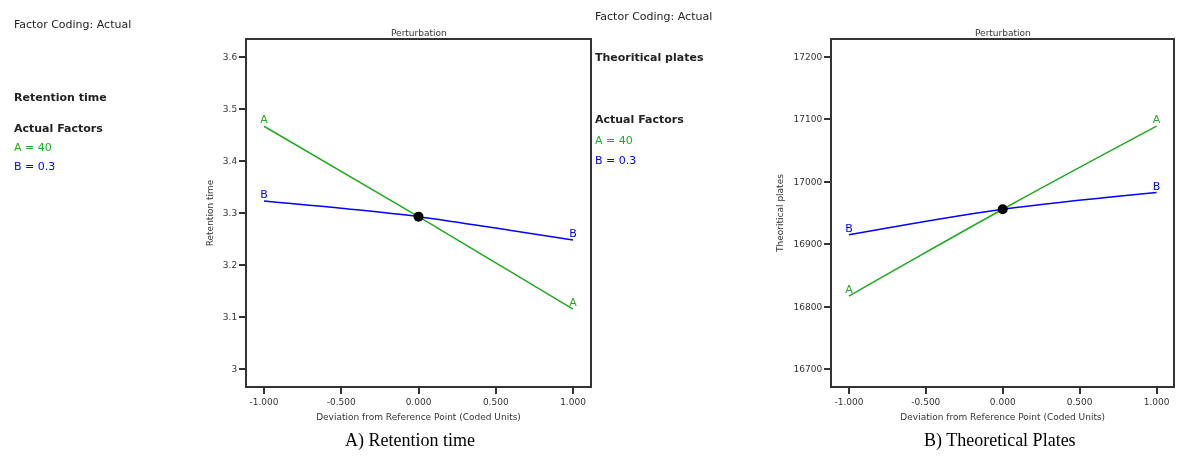 The width and height of the screenshot is (1177, 457). What do you see at coordinates (808, 181) in the screenshot?
I see `y-tick-label: 17000` at bounding box center [808, 181].